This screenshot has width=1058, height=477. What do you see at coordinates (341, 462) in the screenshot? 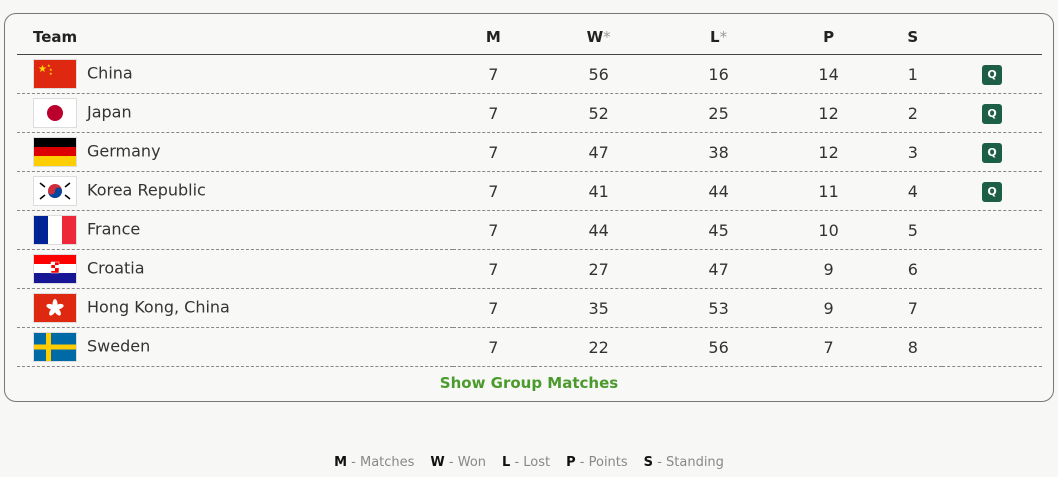
I see `legend-key: M` at bounding box center [341, 462].